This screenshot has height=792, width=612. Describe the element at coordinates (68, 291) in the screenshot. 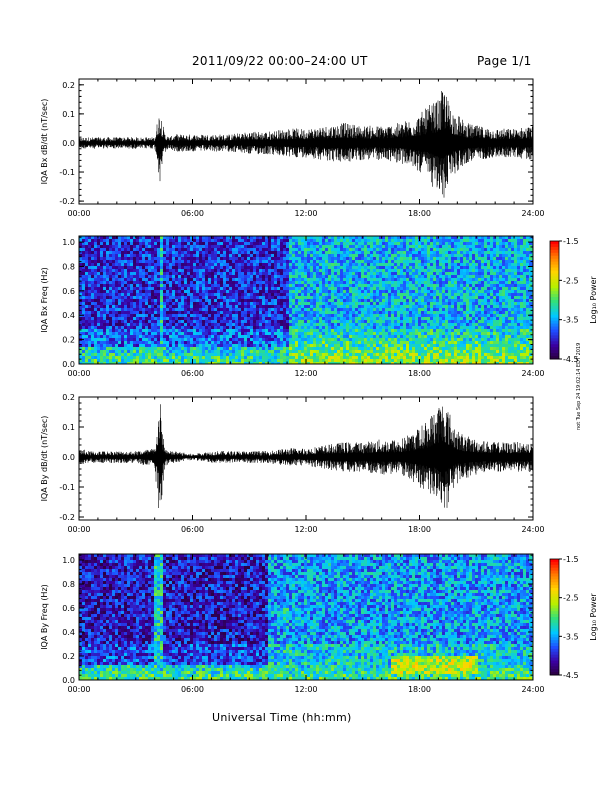

I see `y-tick-label: 0.6` at that location.